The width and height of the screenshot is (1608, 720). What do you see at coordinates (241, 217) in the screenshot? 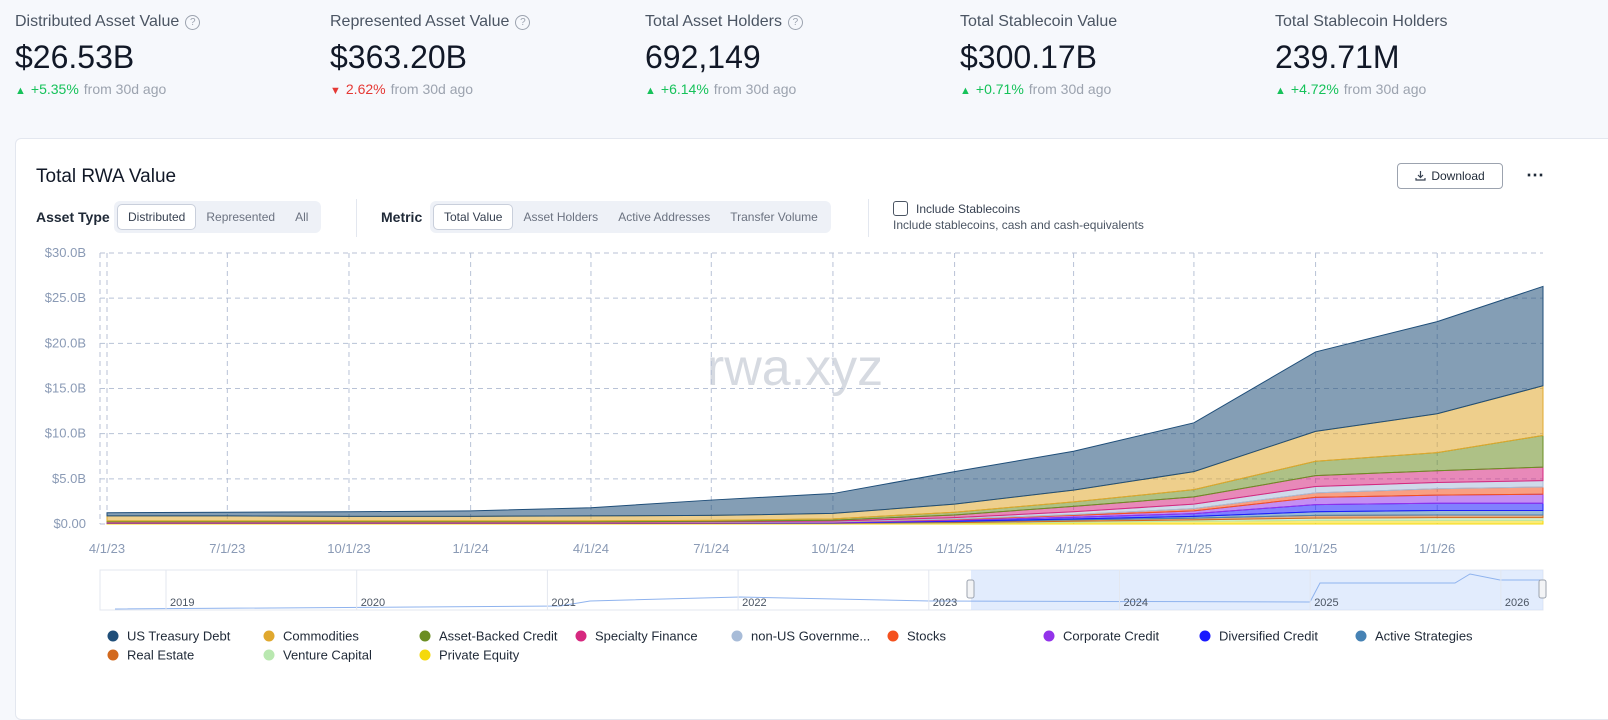
I see `asset-type-option: Represented` at bounding box center [241, 217].